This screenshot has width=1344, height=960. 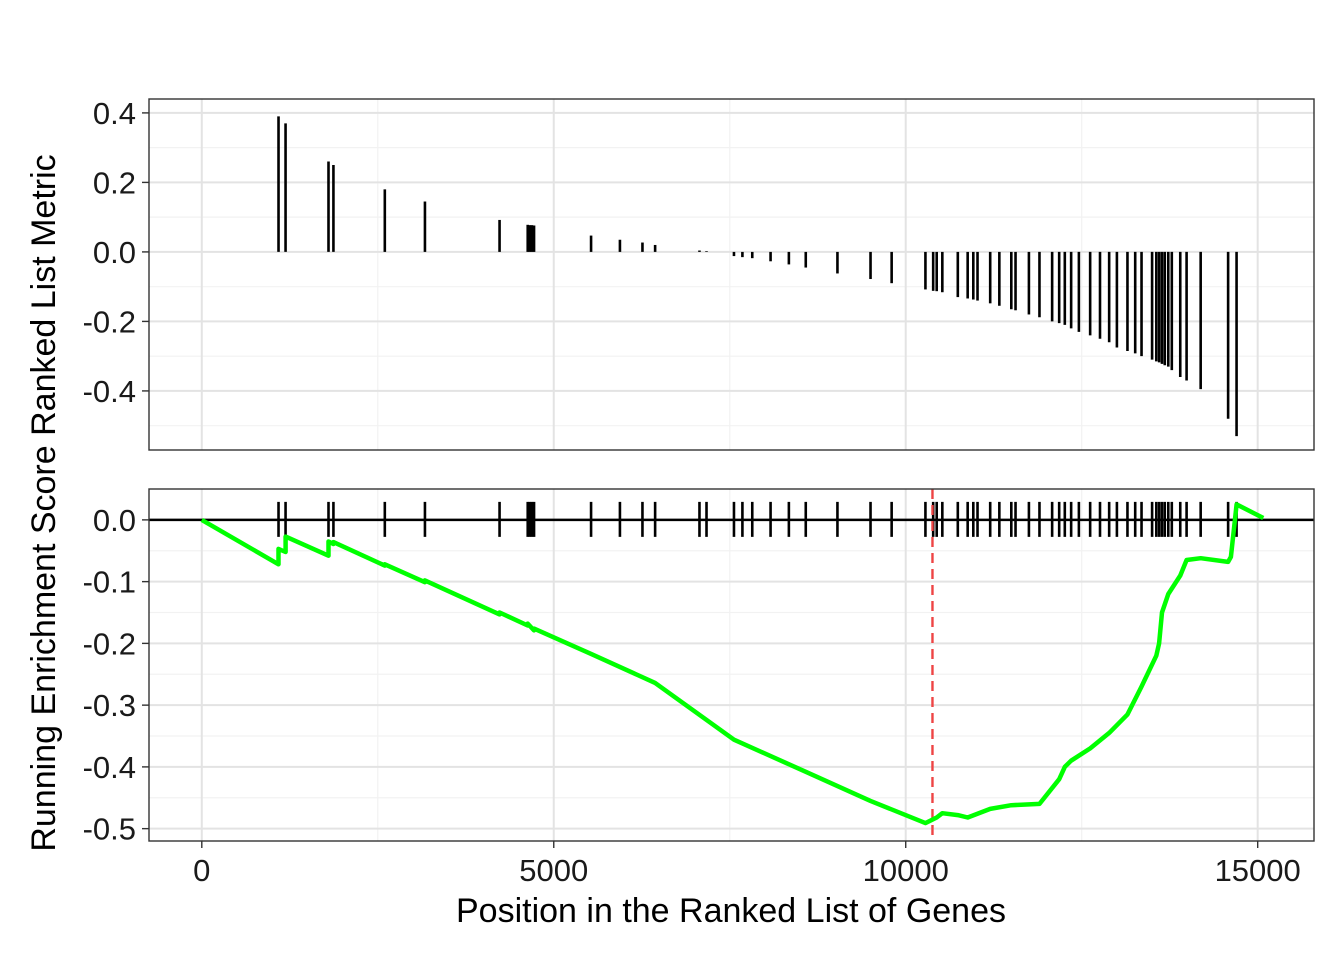 I want to click on es-y-tick-label: -0.5, so click(x=109, y=829).